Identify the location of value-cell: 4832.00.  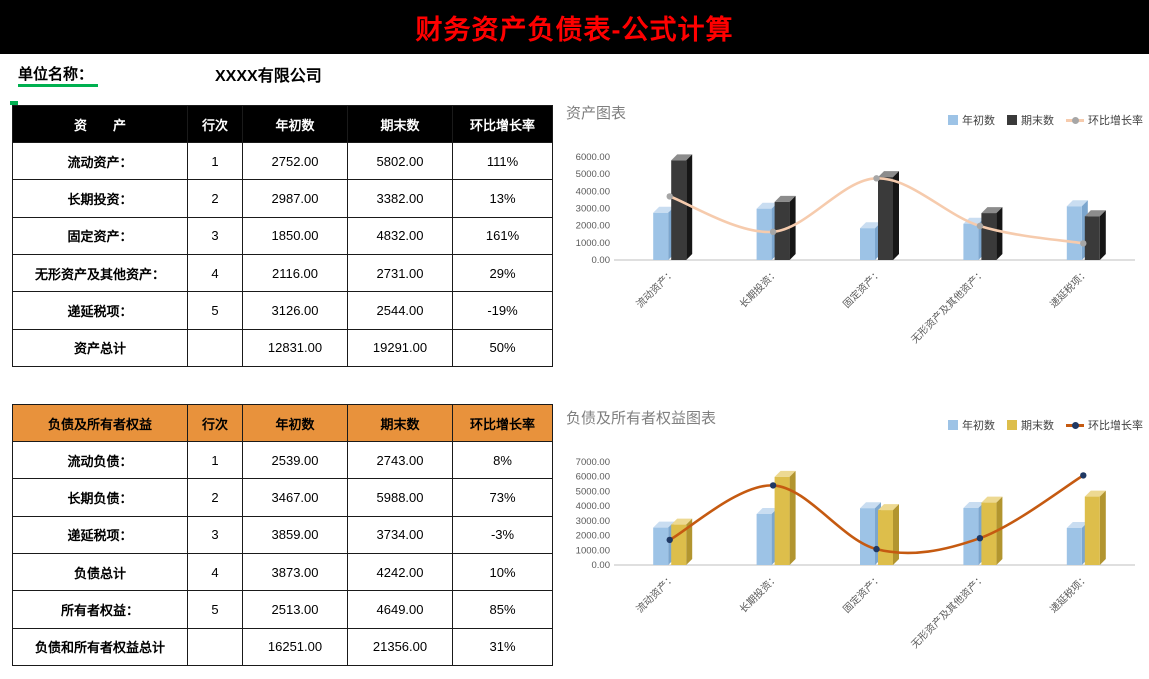
(400, 235).